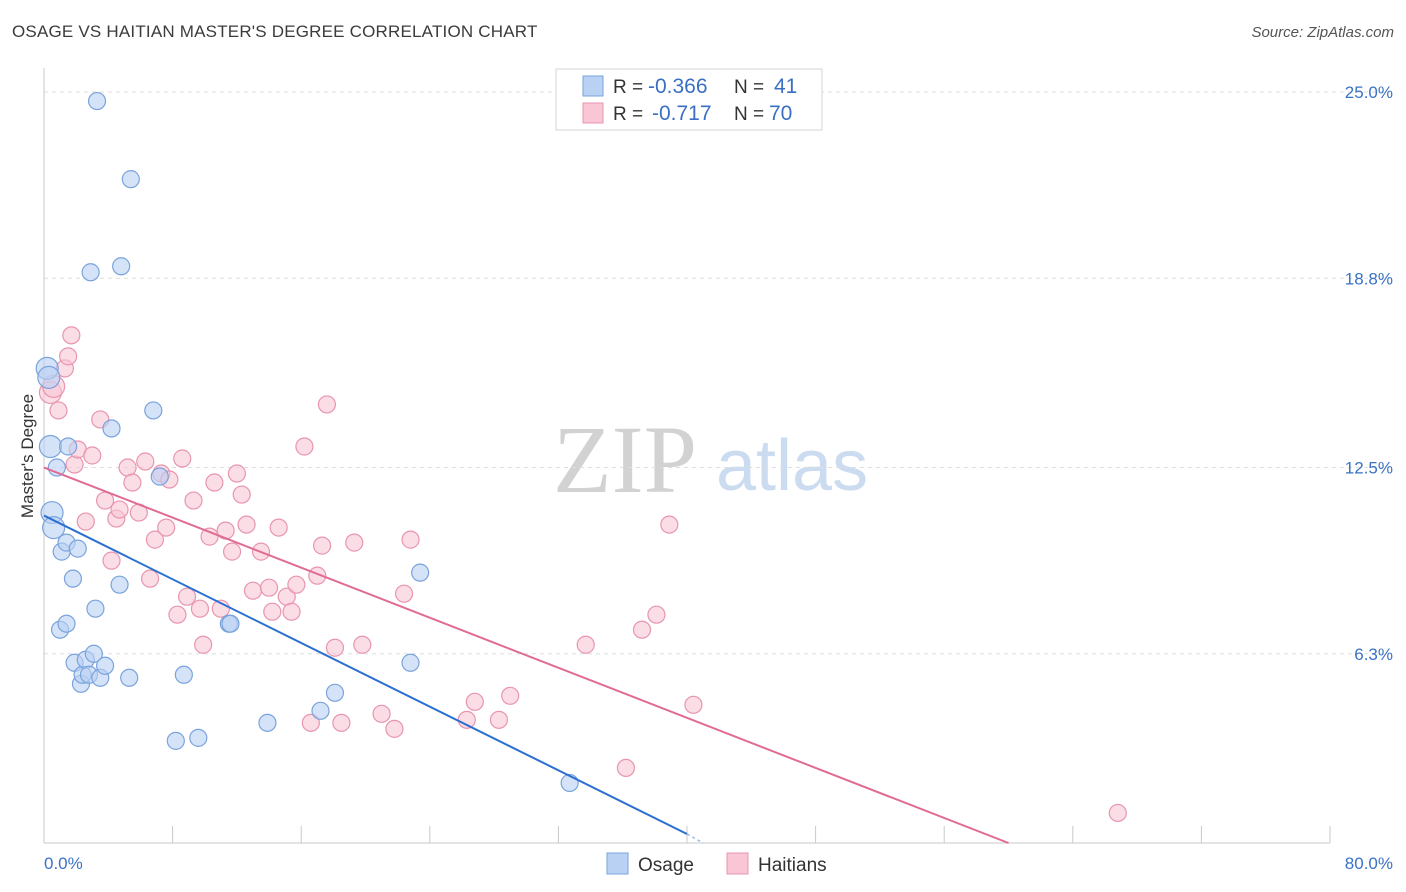 Image resolution: width=1406 pixels, height=892 pixels. Describe the element at coordinates (625, 459) in the screenshot. I see `watermark-zip: ZIP` at that location.